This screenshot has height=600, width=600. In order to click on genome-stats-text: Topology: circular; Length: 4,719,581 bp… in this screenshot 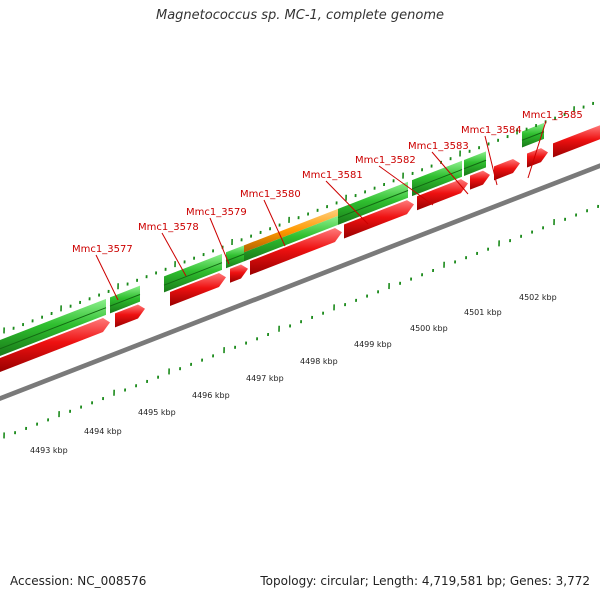, I will do `click(425, 581)`.